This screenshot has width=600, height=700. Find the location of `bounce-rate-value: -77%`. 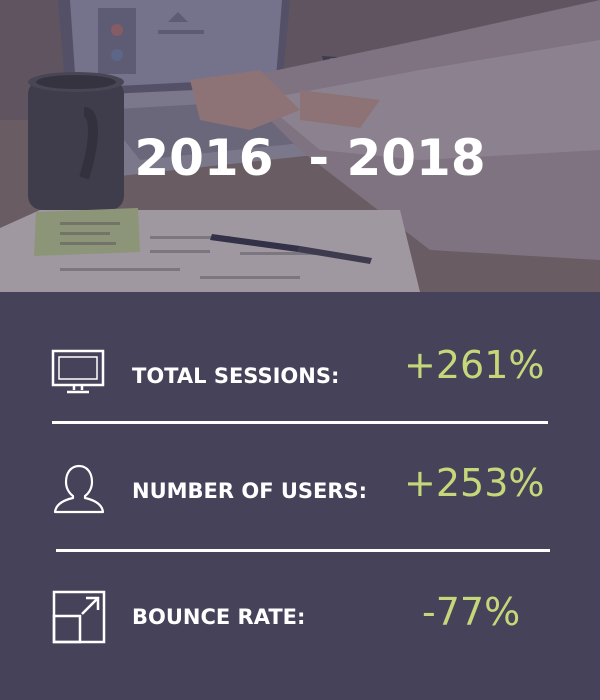

bounce-rate-value: -77% is located at coordinates (471, 612).